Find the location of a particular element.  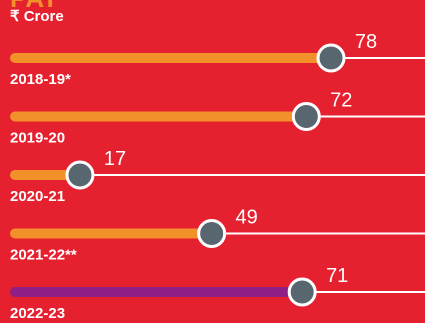

chart-value-label: 71 is located at coordinates (337, 276).